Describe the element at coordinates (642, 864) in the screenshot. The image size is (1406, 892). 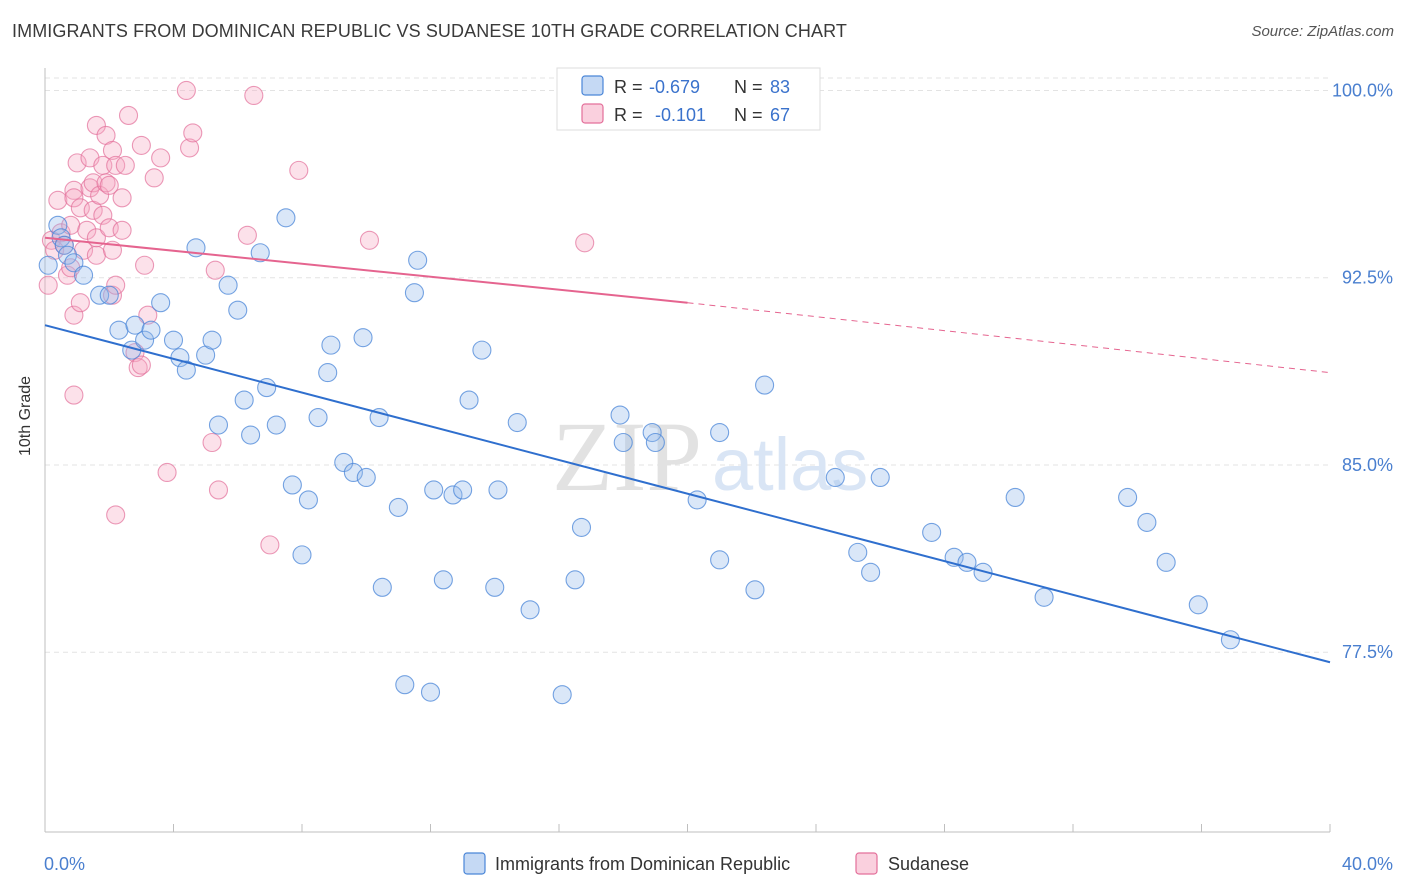
I see `legend-series-blue-label: Immigrants from Dominican Republic` at that location.